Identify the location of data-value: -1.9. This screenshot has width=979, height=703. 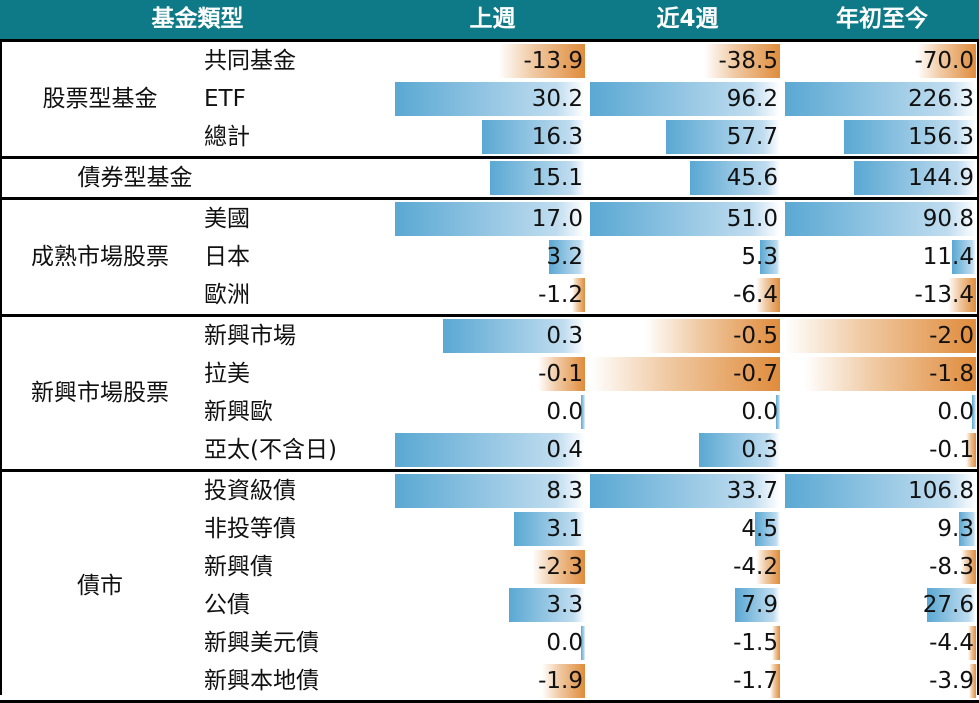
(560, 681).